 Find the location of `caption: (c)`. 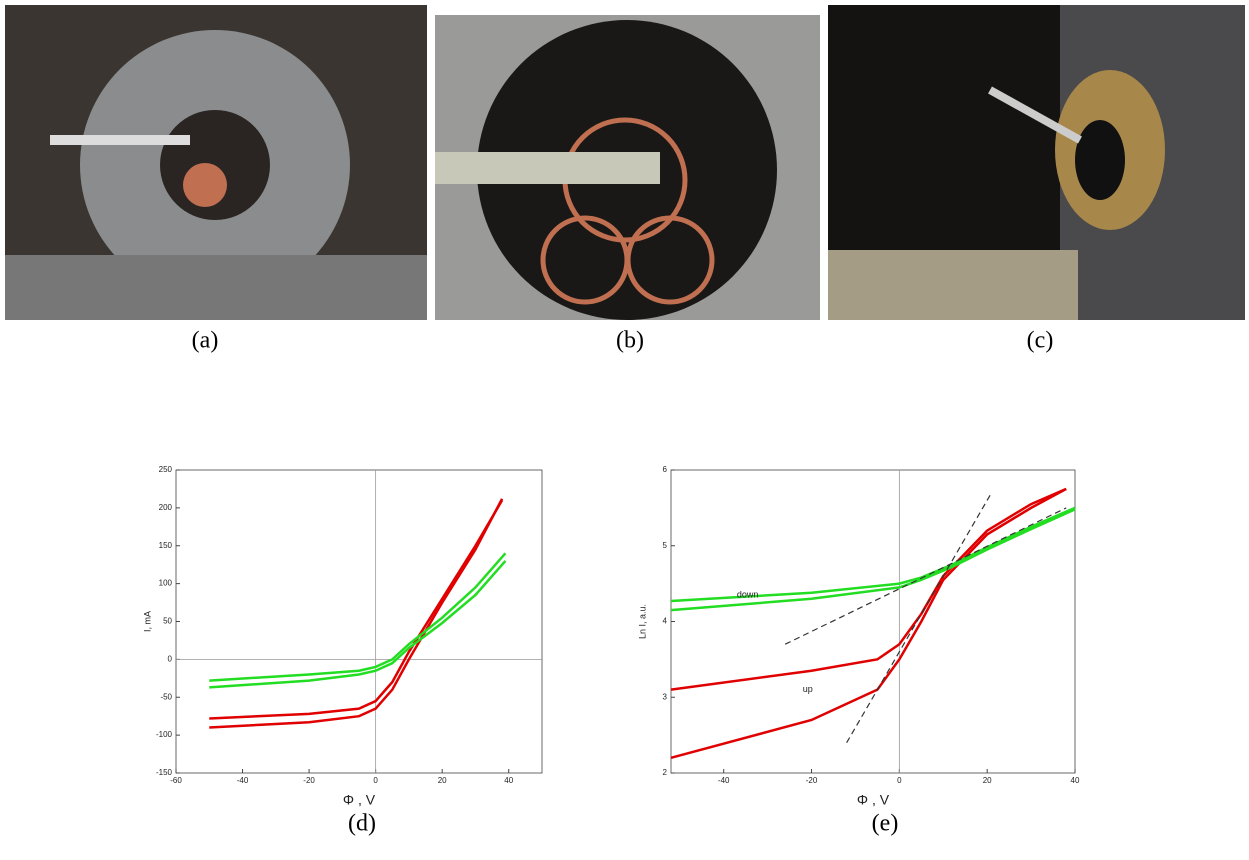

caption: (c) is located at coordinates (1040, 341).